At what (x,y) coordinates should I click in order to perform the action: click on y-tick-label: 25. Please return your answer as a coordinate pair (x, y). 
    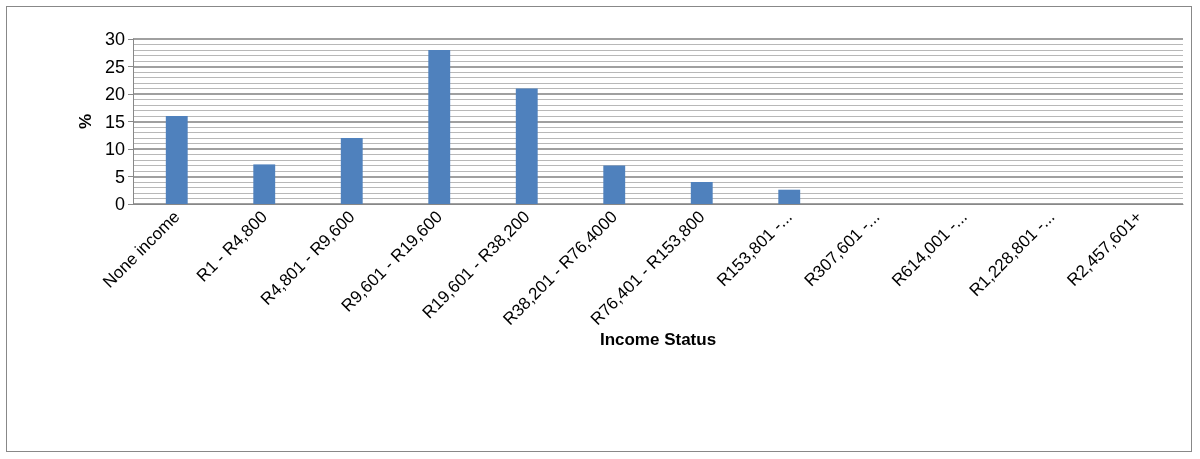
    Looking at the image, I should click on (114, 66).